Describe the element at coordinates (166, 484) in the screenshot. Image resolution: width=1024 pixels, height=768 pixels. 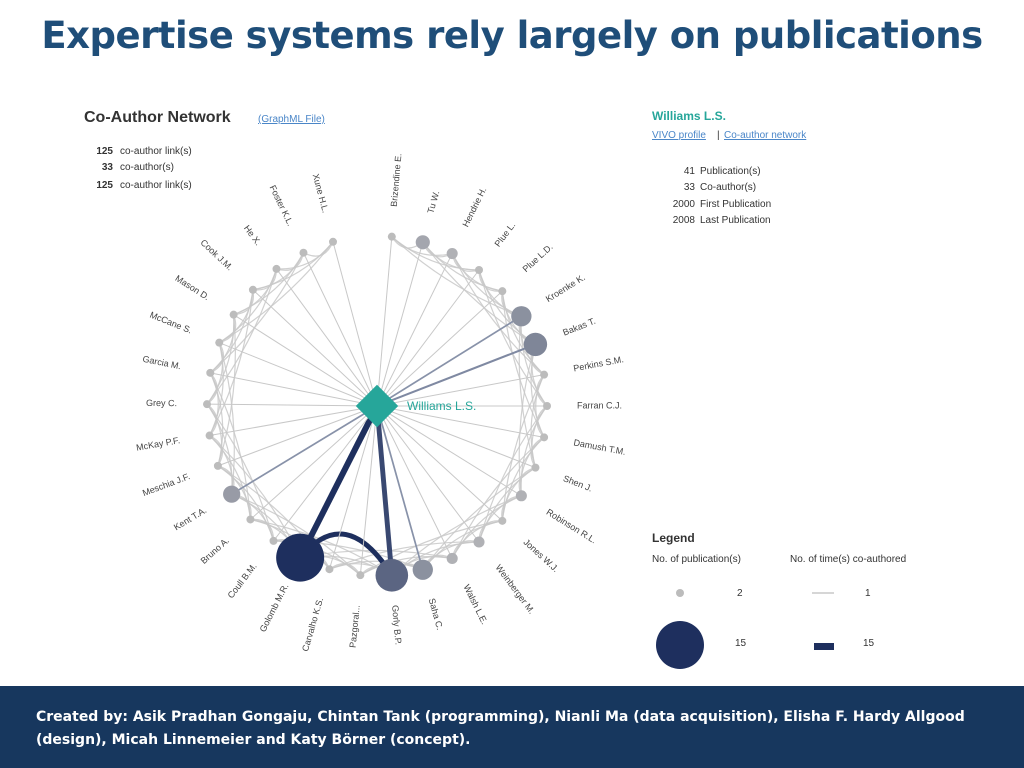
I see `author-label: Meschia J.F.` at that location.